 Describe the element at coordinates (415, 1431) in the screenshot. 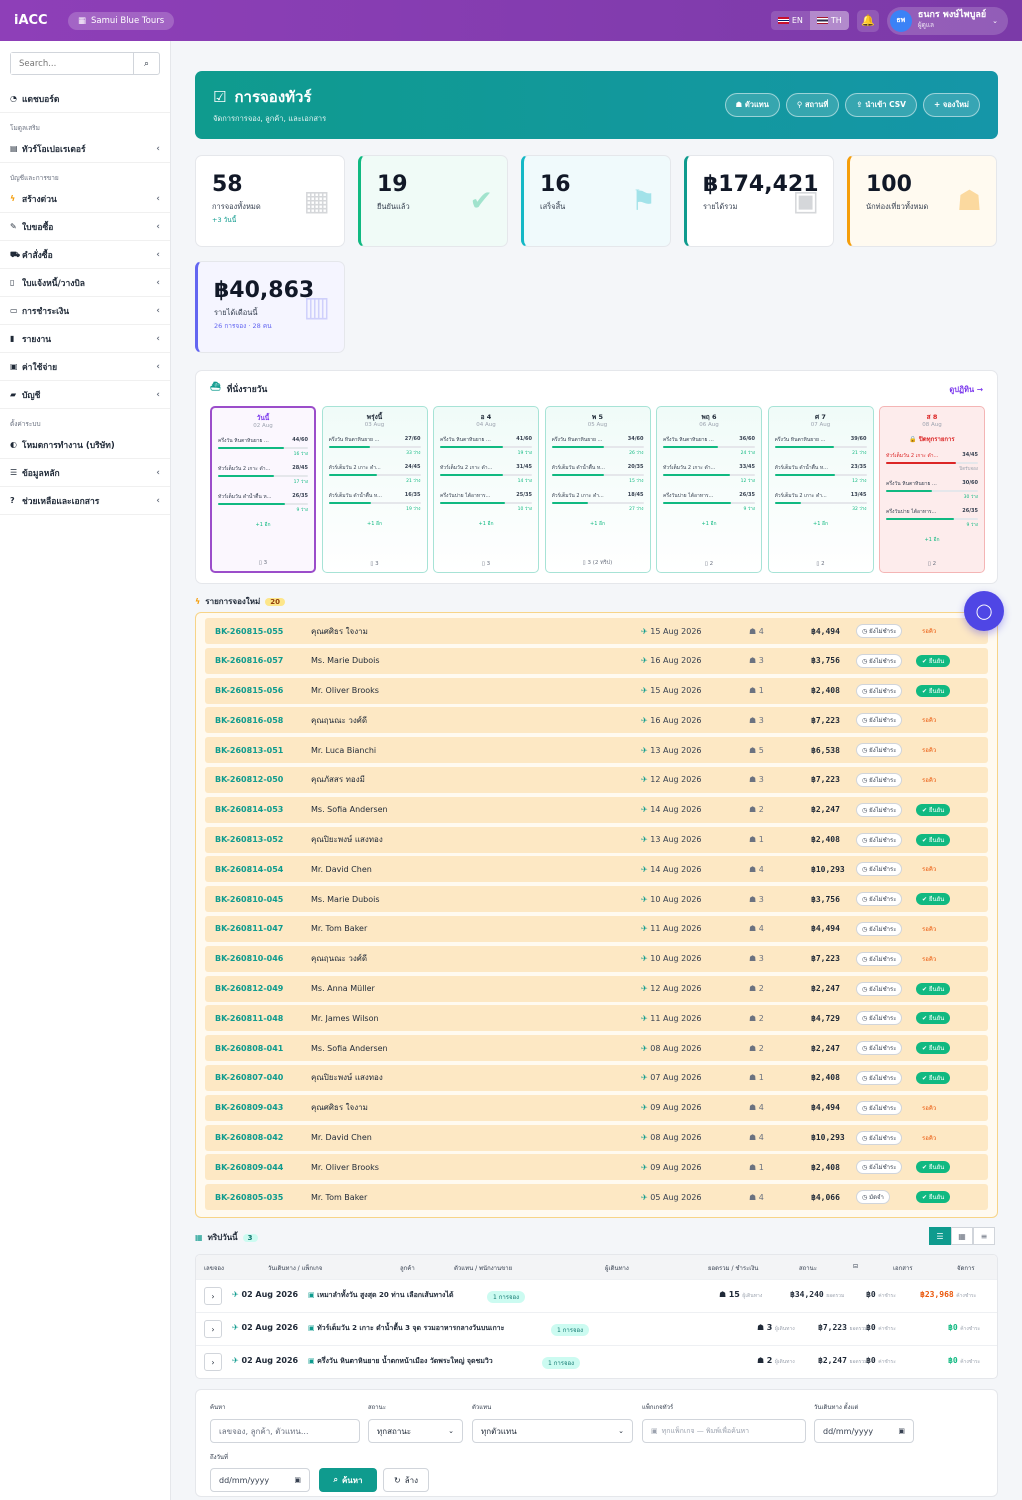

I see `status-select: ทุกสถานะ ⌄` at that location.